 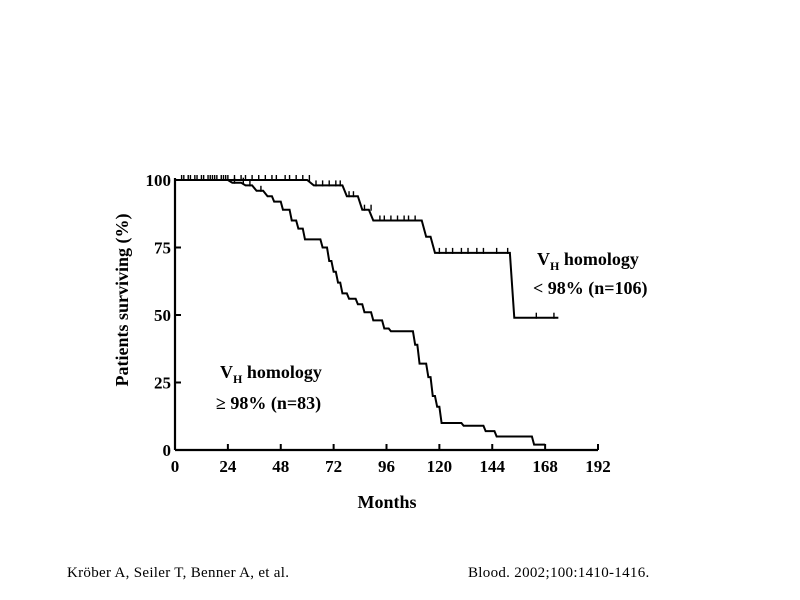 What do you see at coordinates (590, 288) in the screenshot?
I see `series-label-line2: < 98% (n=106)` at bounding box center [590, 288].